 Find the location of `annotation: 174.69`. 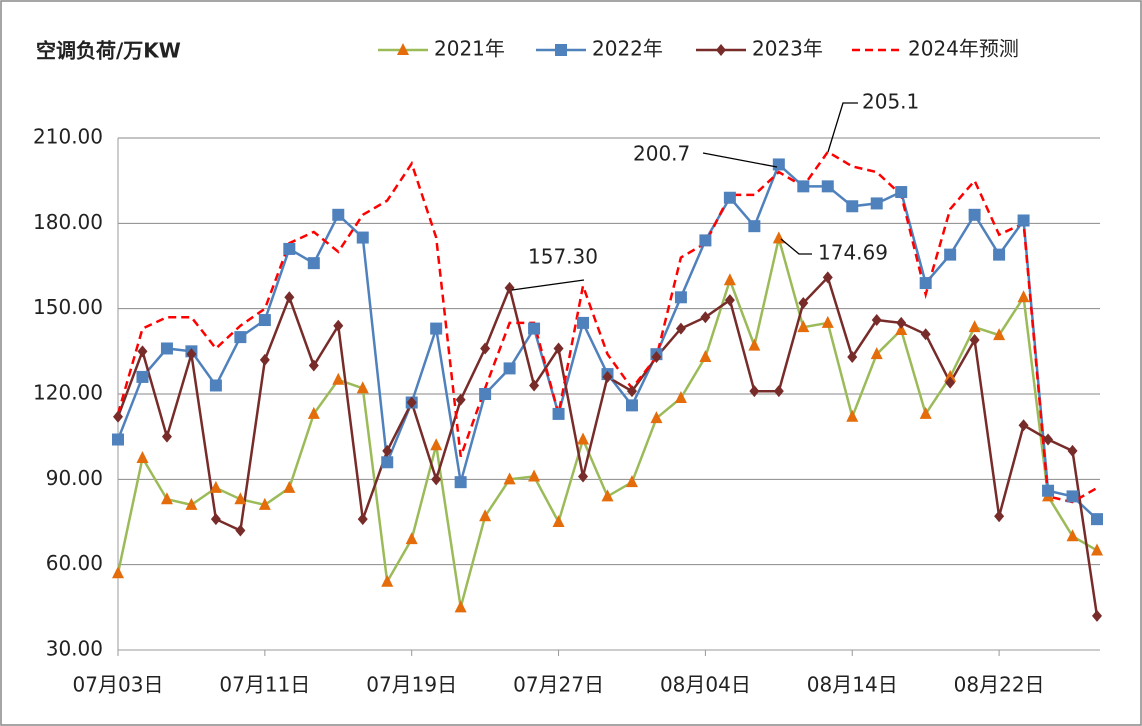

annotation: 174.69 is located at coordinates (853, 253).